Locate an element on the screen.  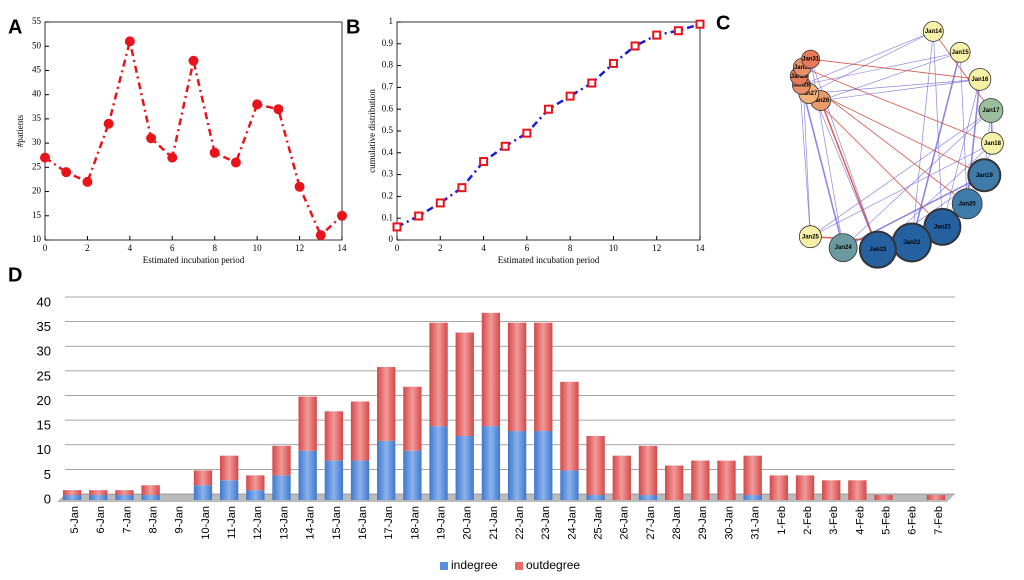
x-tick-label: 17-Jan is located at coordinates (389, 523).